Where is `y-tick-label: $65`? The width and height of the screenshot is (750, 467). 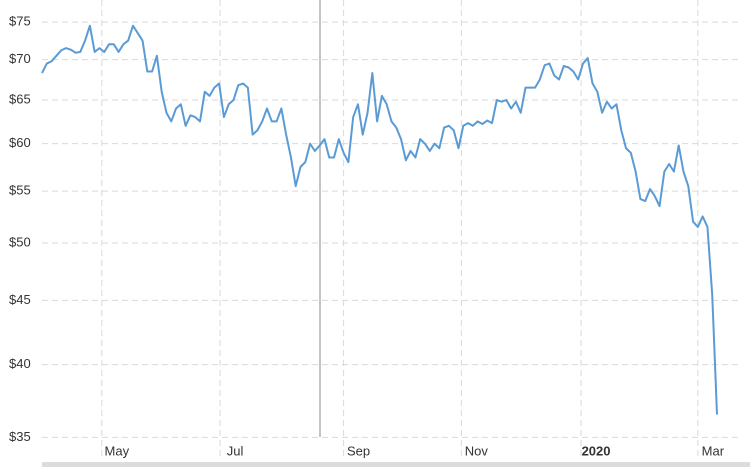
y-tick-label: $65 is located at coordinates (20, 98).